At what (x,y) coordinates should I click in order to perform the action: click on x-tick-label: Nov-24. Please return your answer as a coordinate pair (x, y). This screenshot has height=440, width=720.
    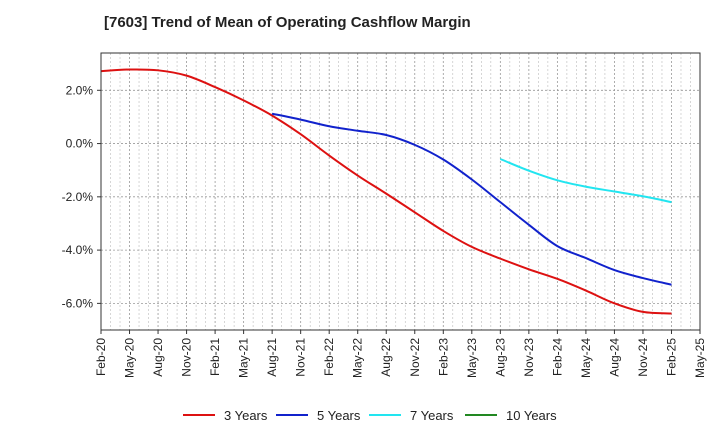
    Looking at the image, I should click on (643, 357).